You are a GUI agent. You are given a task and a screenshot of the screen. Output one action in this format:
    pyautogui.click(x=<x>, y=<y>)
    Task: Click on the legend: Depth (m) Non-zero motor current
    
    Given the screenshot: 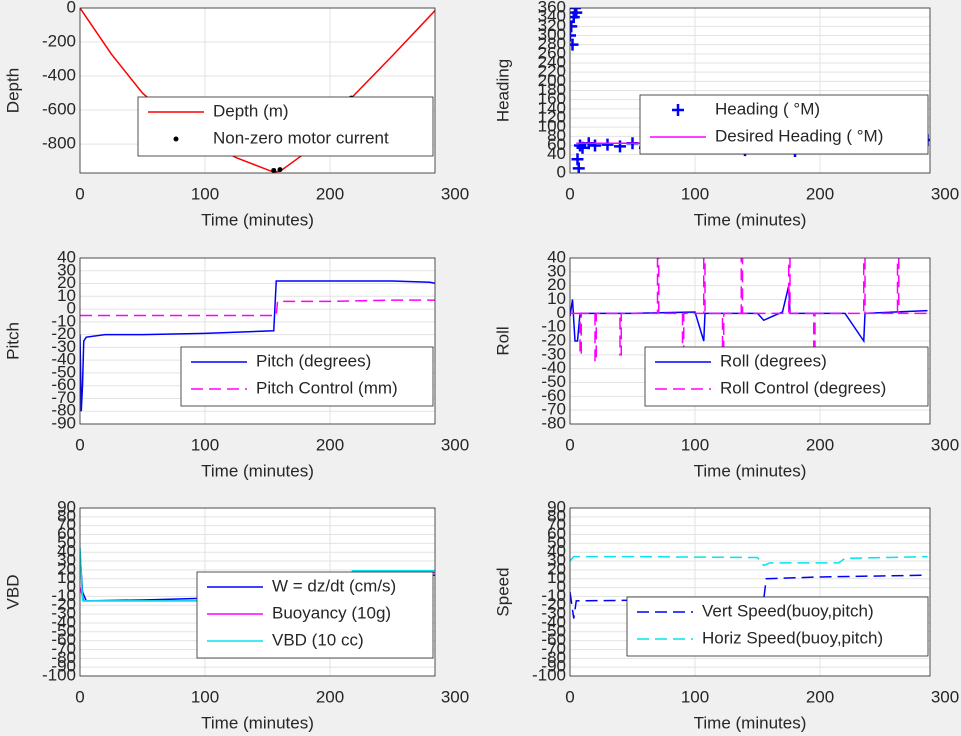 What is the action you would take?
    pyautogui.click(x=285, y=126)
    